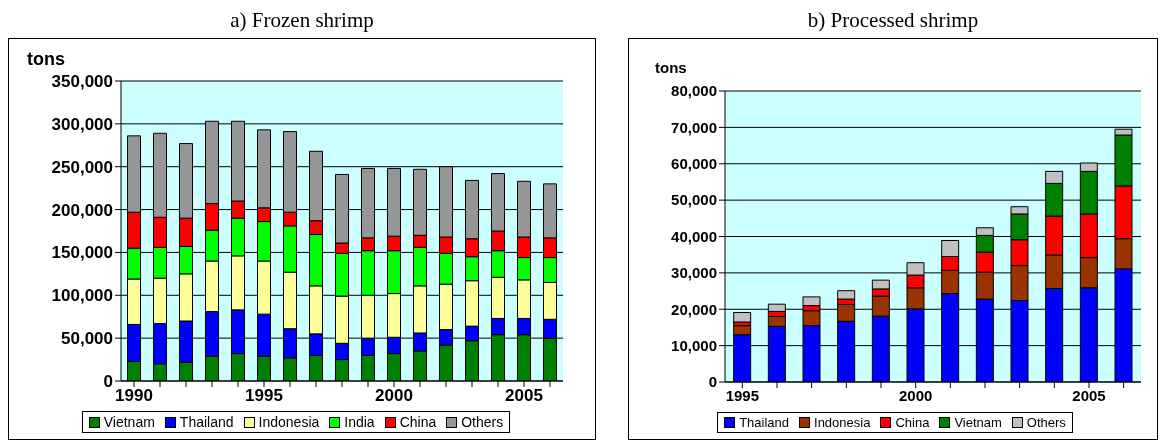 The width and height of the screenshot is (1164, 441). I want to click on y-tick-label: 10,000, so click(694, 345).